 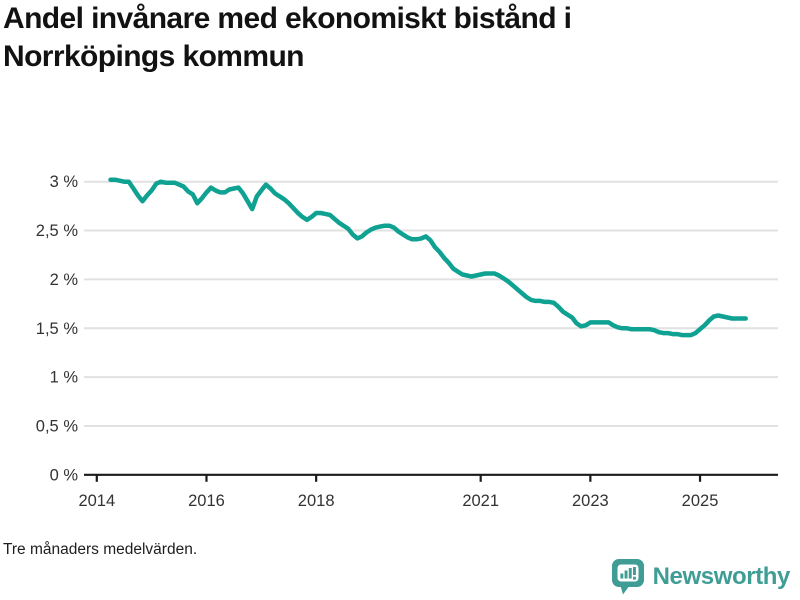 What do you see at coordinates (64, 182) in the screenshot?
I see `y-axis-label: 3 %` at bounding box center [64, 182].